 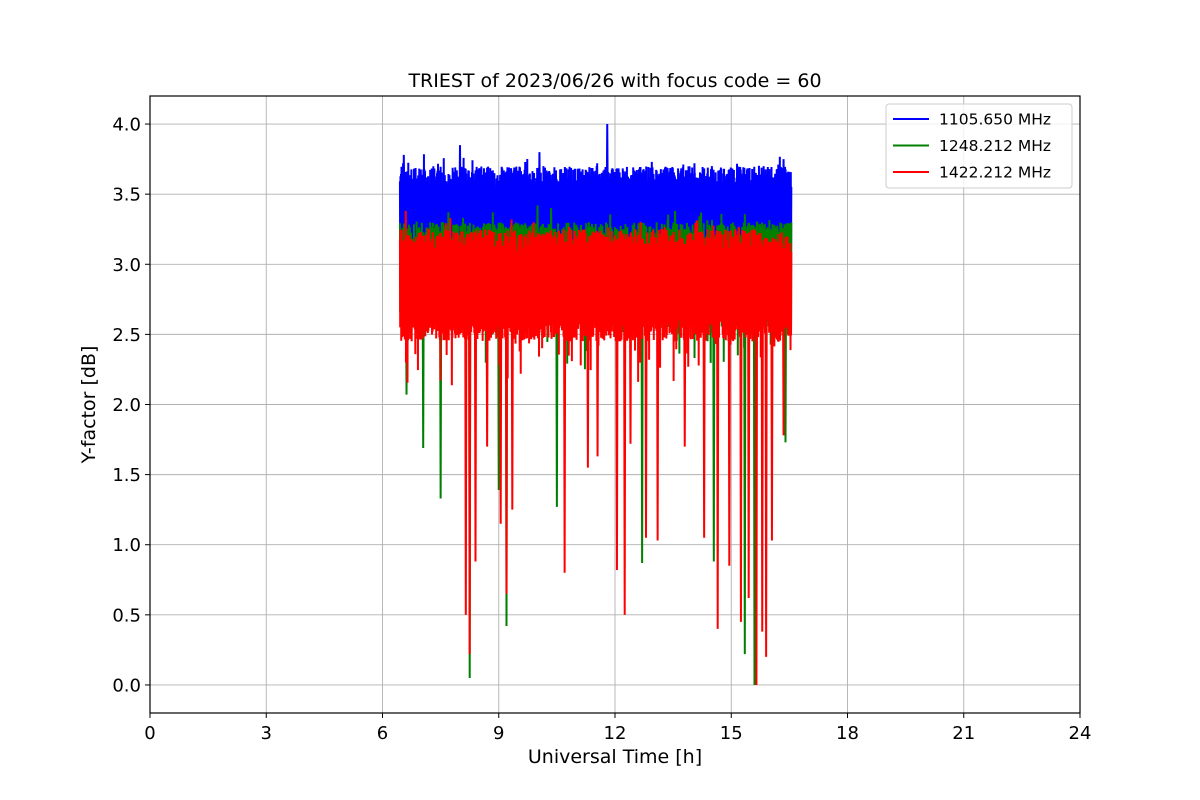 What do you see at coordinates (995, 173) in the screenshot?
I see `legend-label-3: 1422.212 MHz` at bounding box center [995, 173].